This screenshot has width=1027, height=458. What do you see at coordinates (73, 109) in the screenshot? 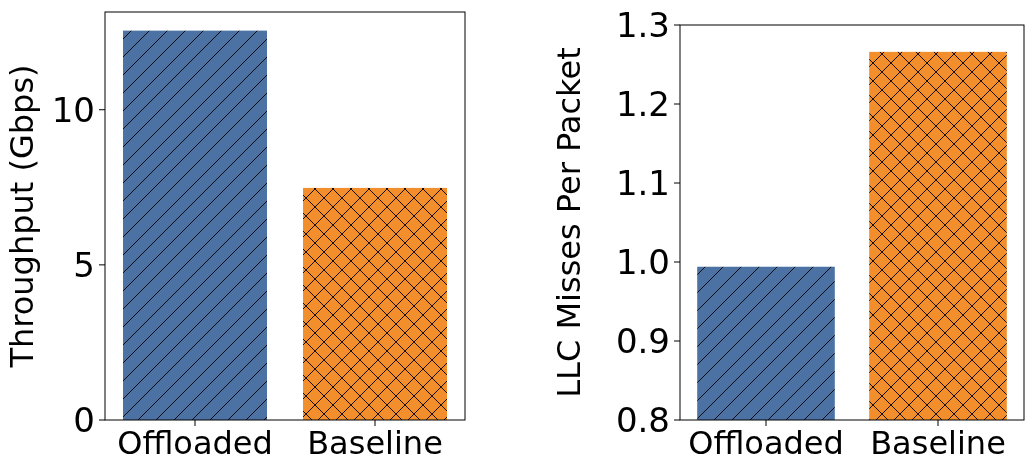
I see `y-tick-label: 10` at bounding box center [73, 109].